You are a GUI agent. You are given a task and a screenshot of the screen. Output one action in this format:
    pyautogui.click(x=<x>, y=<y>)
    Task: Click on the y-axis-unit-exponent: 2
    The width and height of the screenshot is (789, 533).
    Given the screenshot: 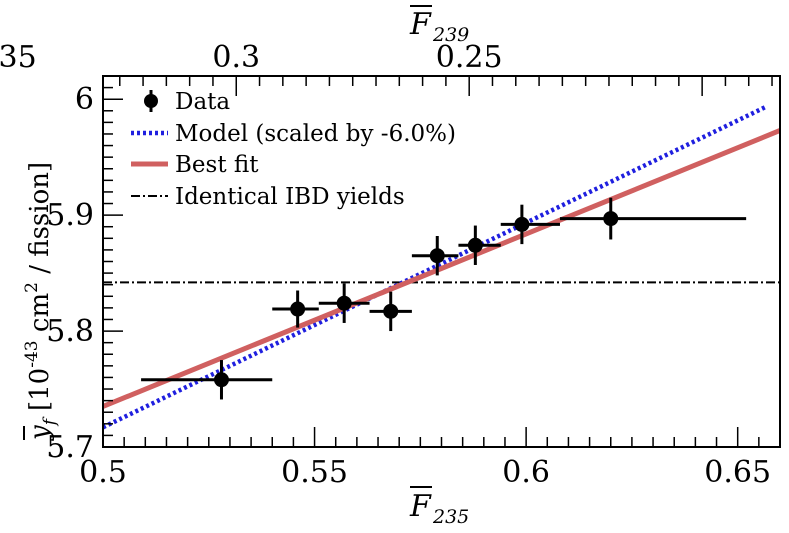 What is the action you would take?
    pyautogui.click(x=32, y=287)
    